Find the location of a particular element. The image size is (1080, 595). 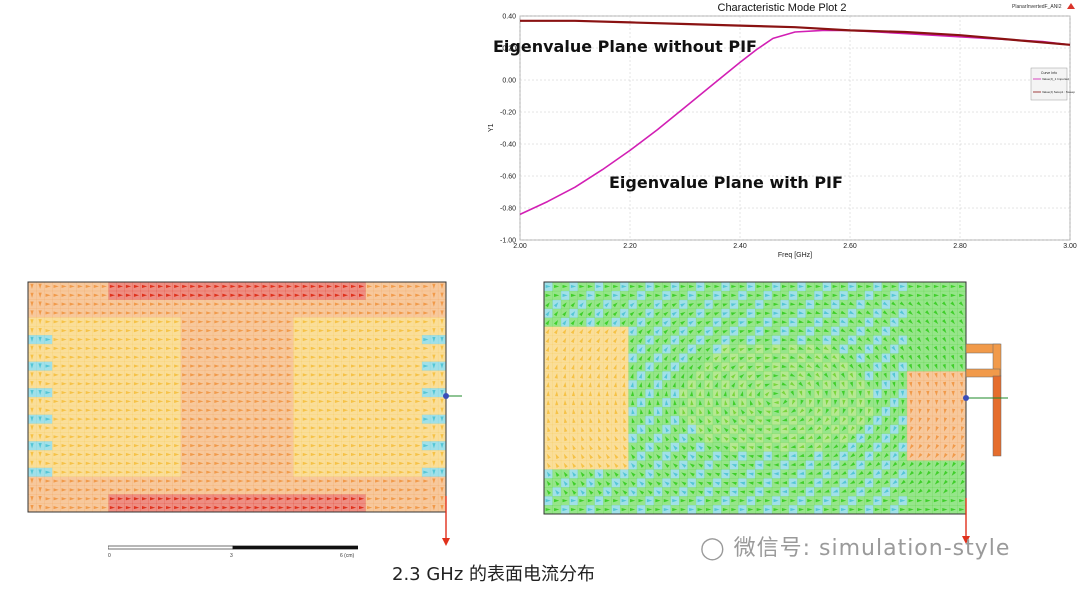

y-tick-label: 0.00 is located at coordinates (509, 81).